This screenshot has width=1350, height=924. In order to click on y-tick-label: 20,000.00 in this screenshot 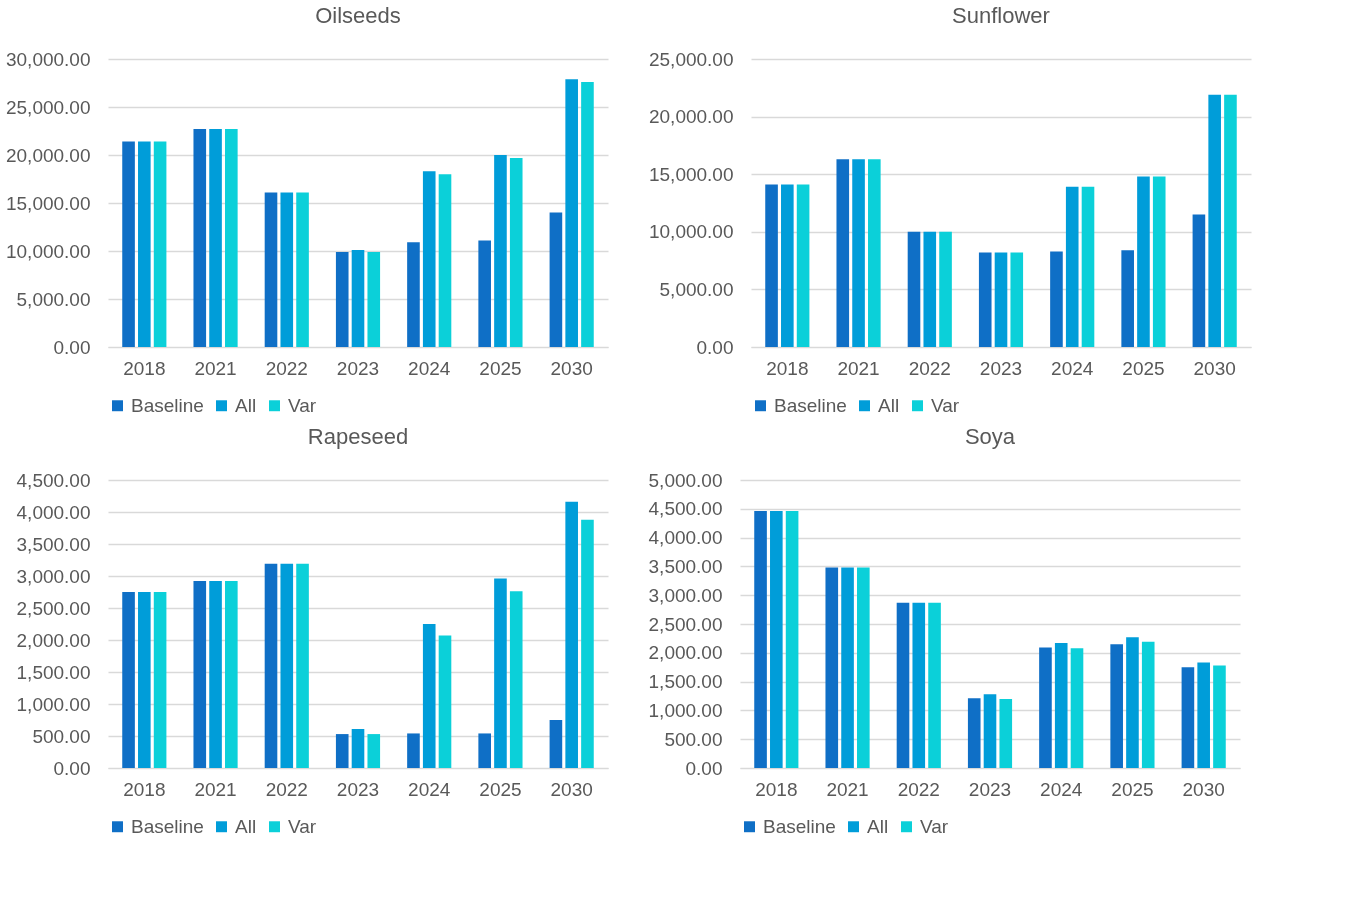, I will do `click(48, 155)`.